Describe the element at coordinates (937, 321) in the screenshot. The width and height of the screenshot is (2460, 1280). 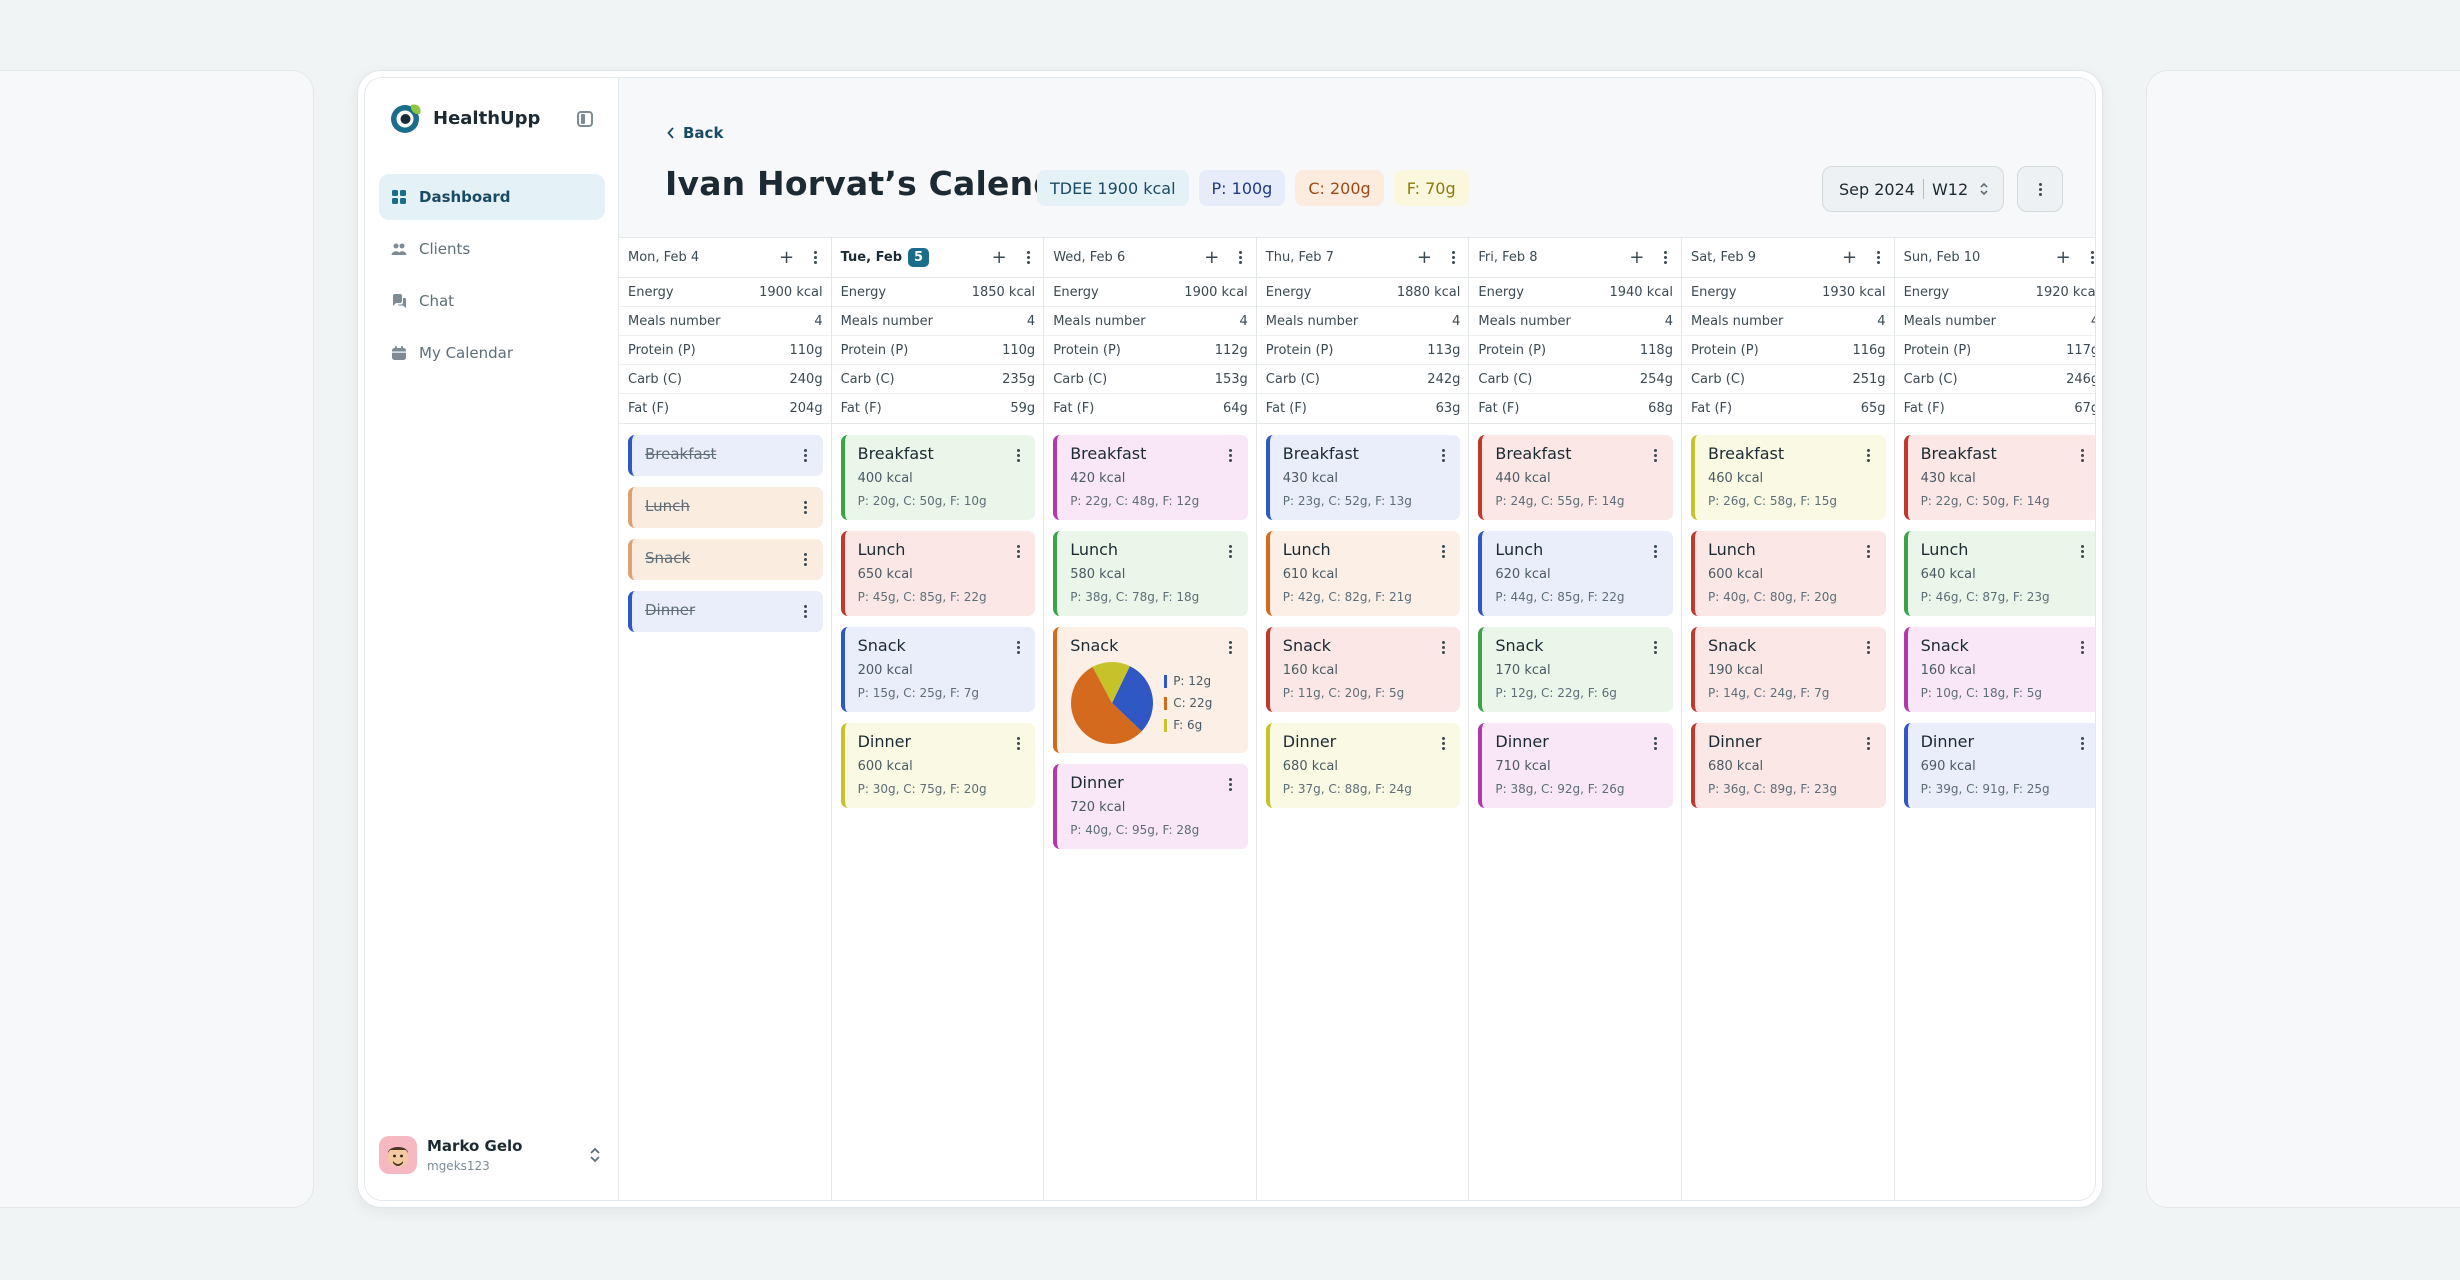
I see `stat-row: Meals number 4` at that location.